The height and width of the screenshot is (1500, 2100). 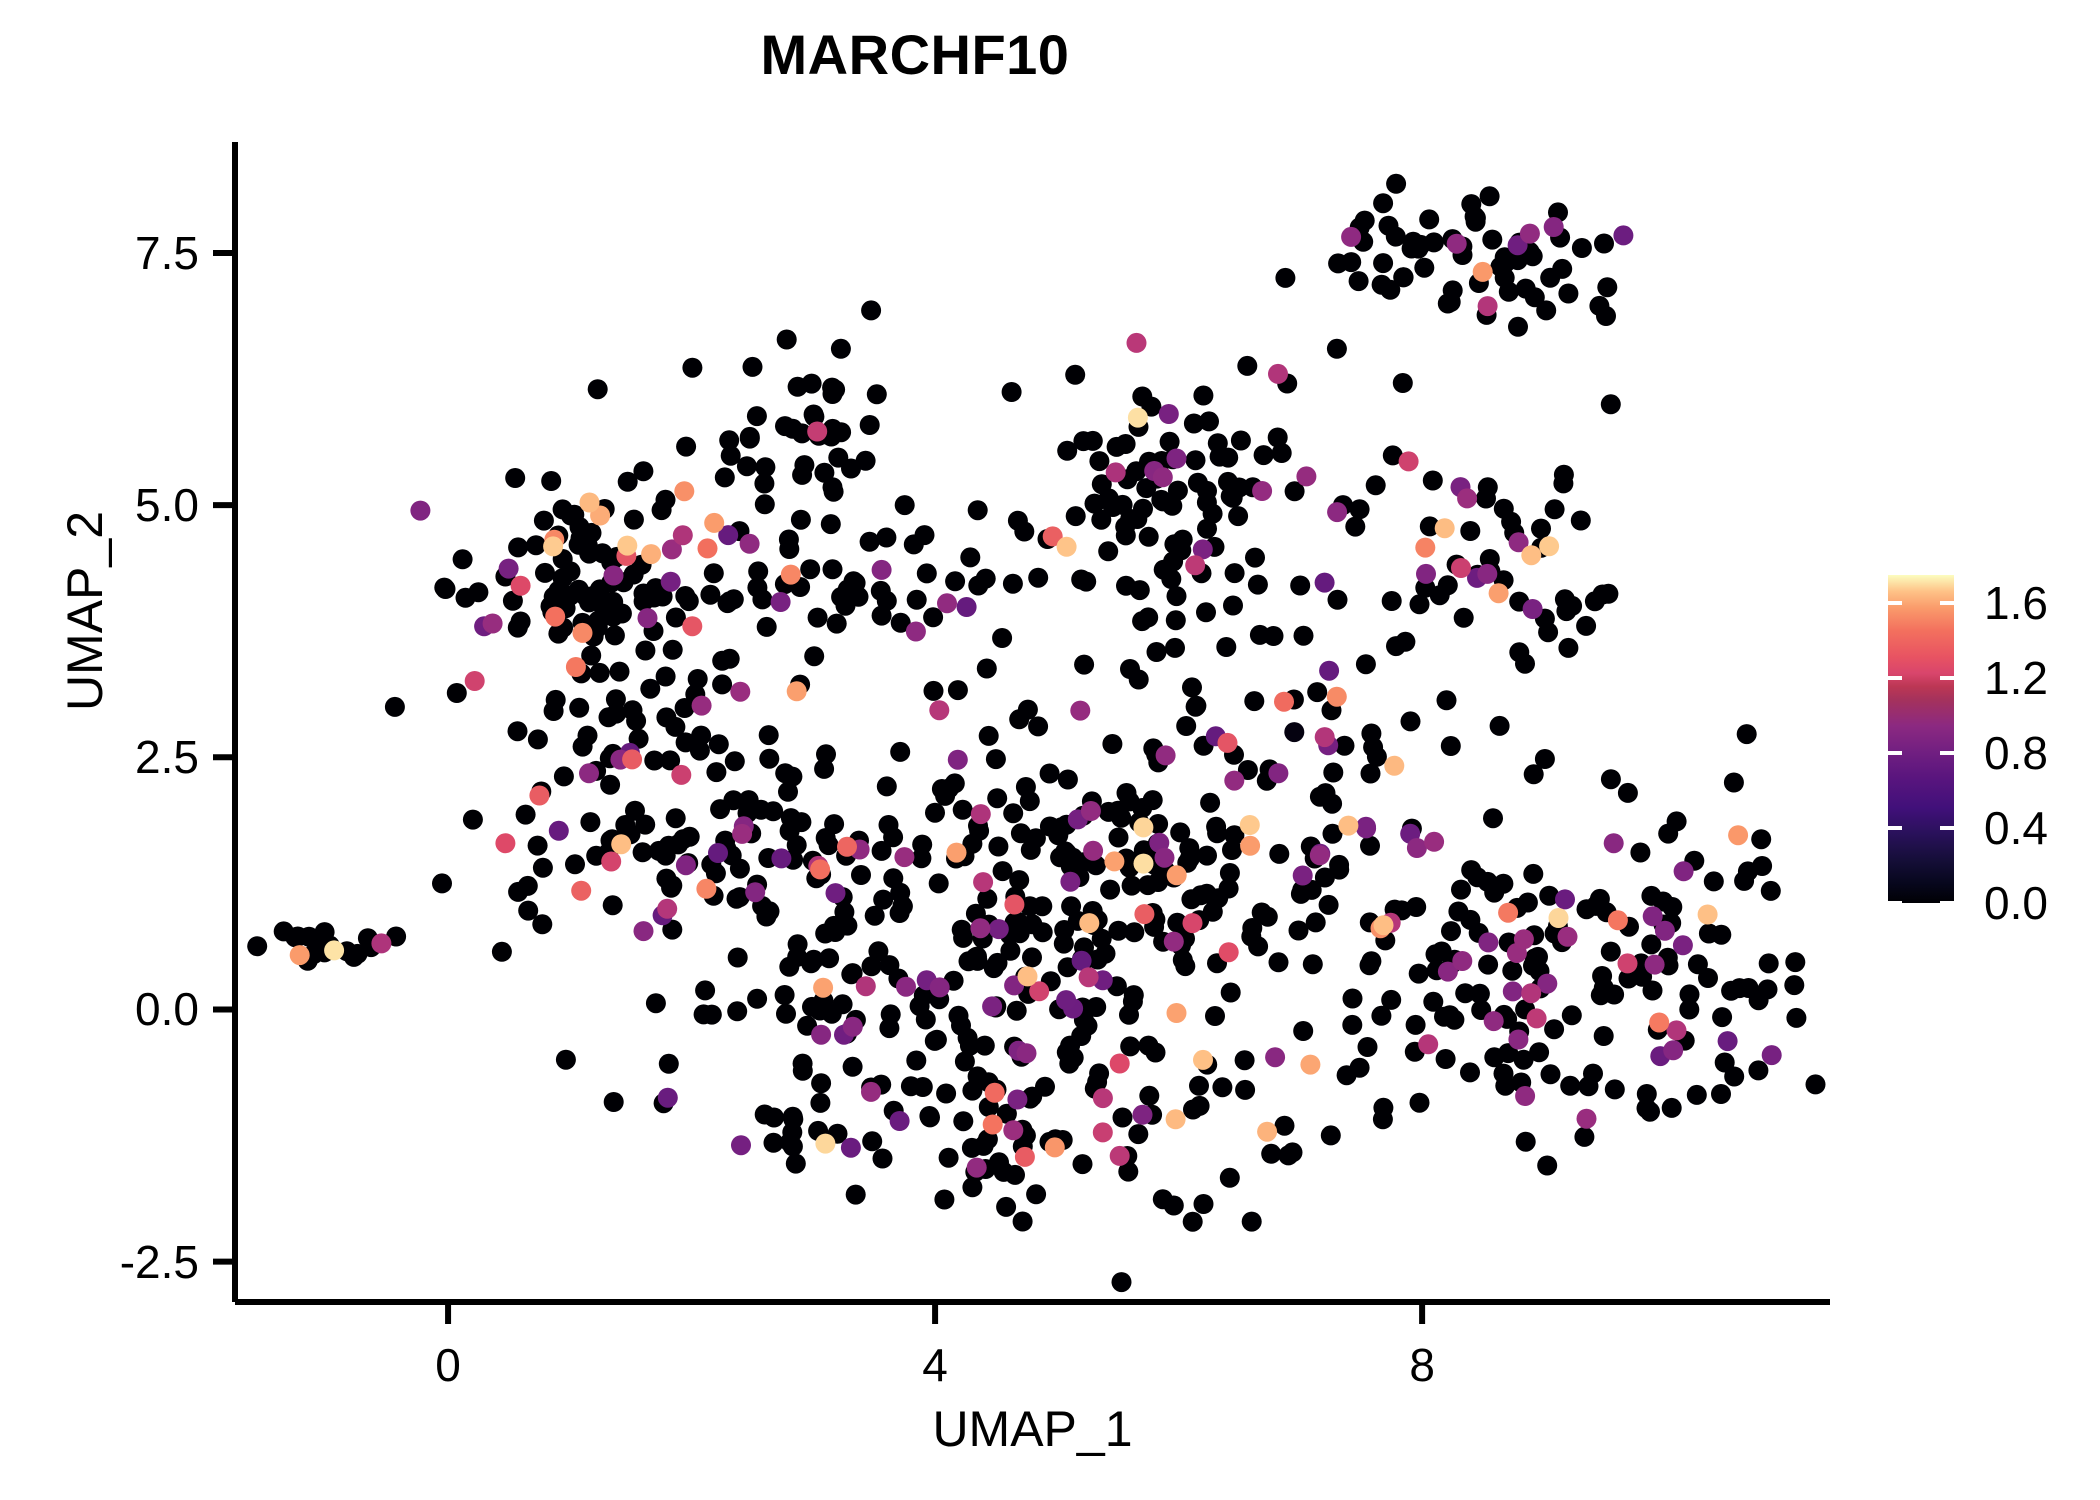 I want to click on colorbar-tick-mark, so click(x=1947, y=828).